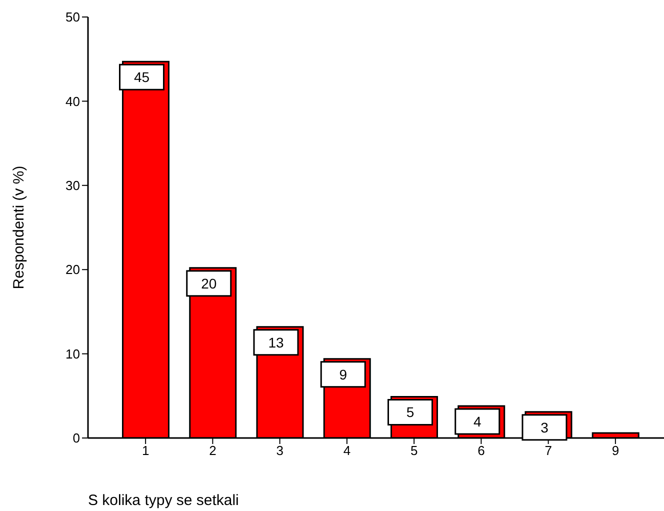  I want to click on data-label: 45, so click(142, 77).